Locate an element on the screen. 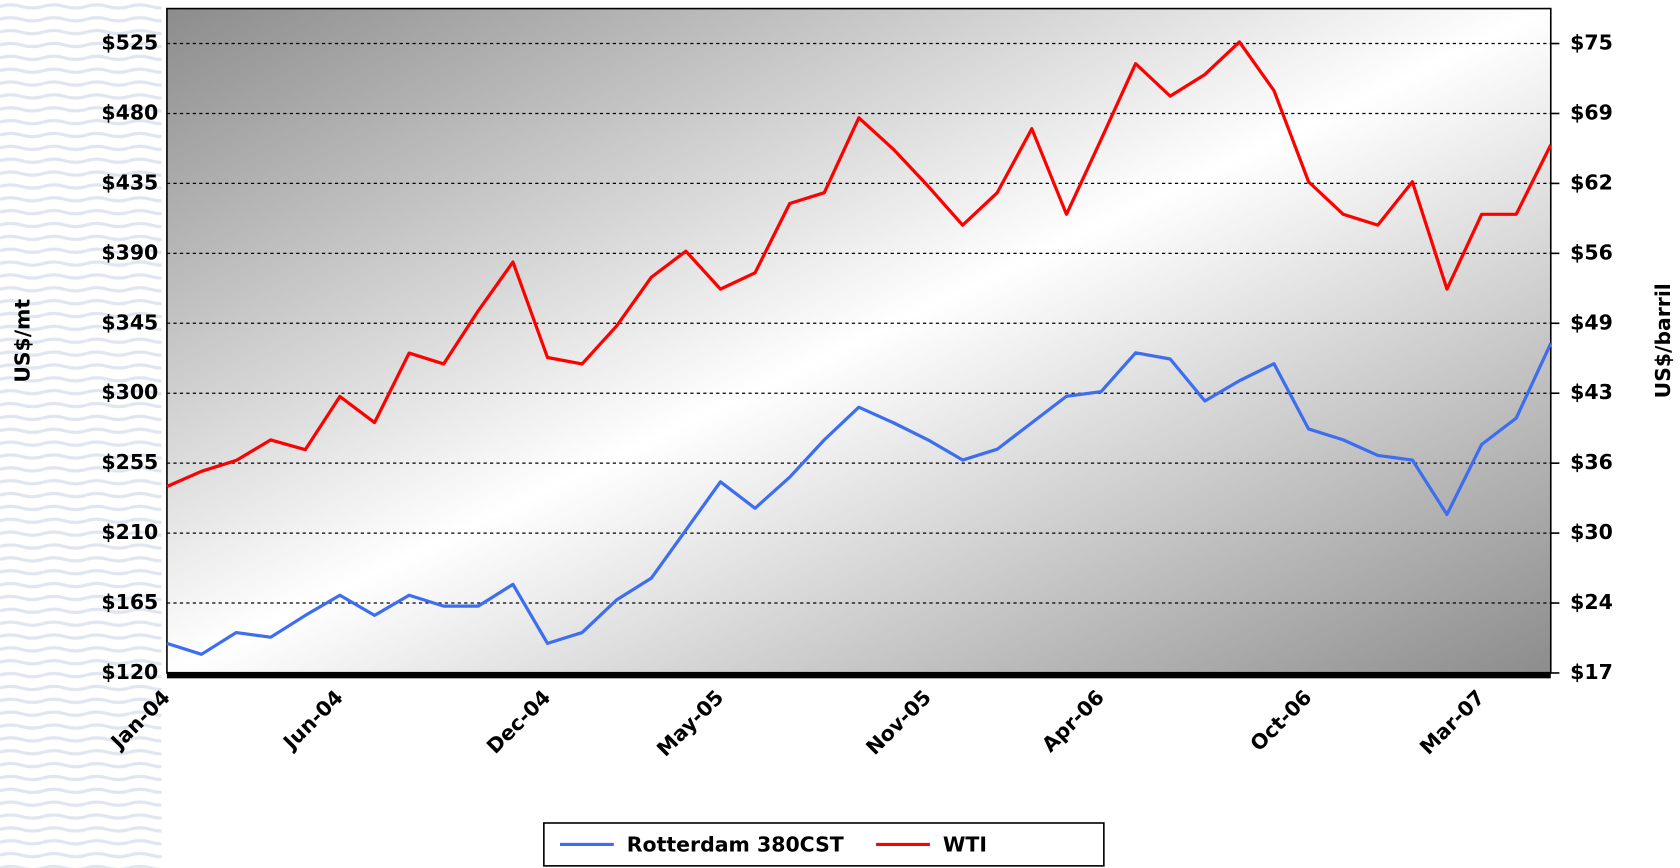 The width and height of the screenshot is (1680, 868). y-tick-label: $435 is located at coordinates (129, 182).